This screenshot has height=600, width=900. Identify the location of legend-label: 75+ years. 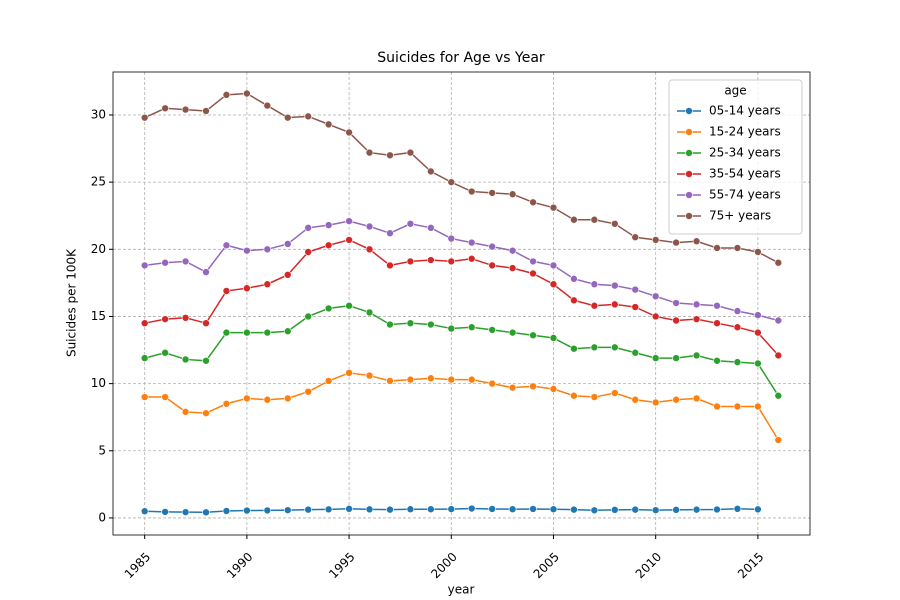
(740, 216).